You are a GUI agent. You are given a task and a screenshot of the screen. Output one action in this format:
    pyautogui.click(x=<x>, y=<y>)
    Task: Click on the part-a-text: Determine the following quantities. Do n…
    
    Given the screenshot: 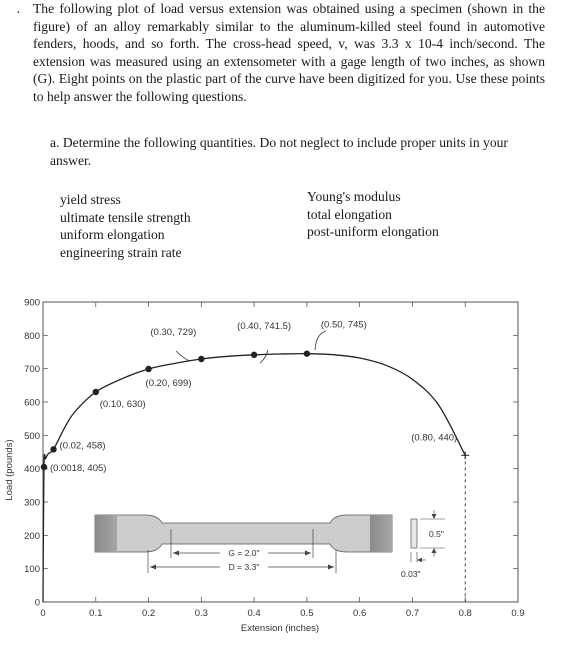 What is the action you would take?
    pyautogui.click(x=279, y=151)
    